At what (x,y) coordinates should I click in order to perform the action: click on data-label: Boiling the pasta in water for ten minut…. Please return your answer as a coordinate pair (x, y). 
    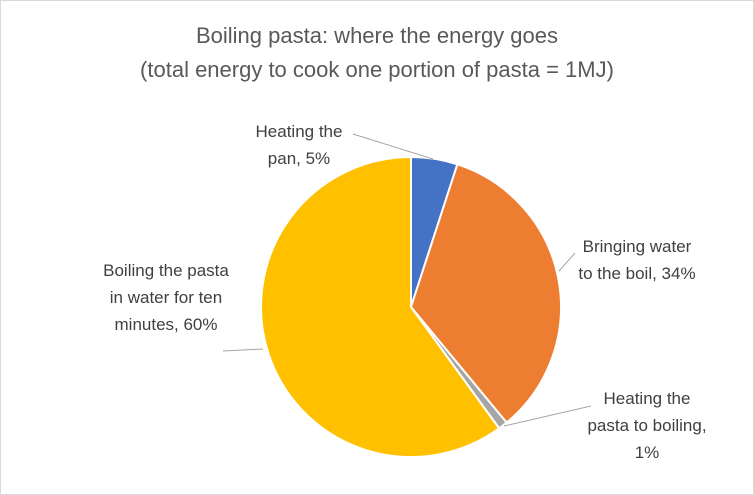
    Looking at the image, I should click on (166, 297).